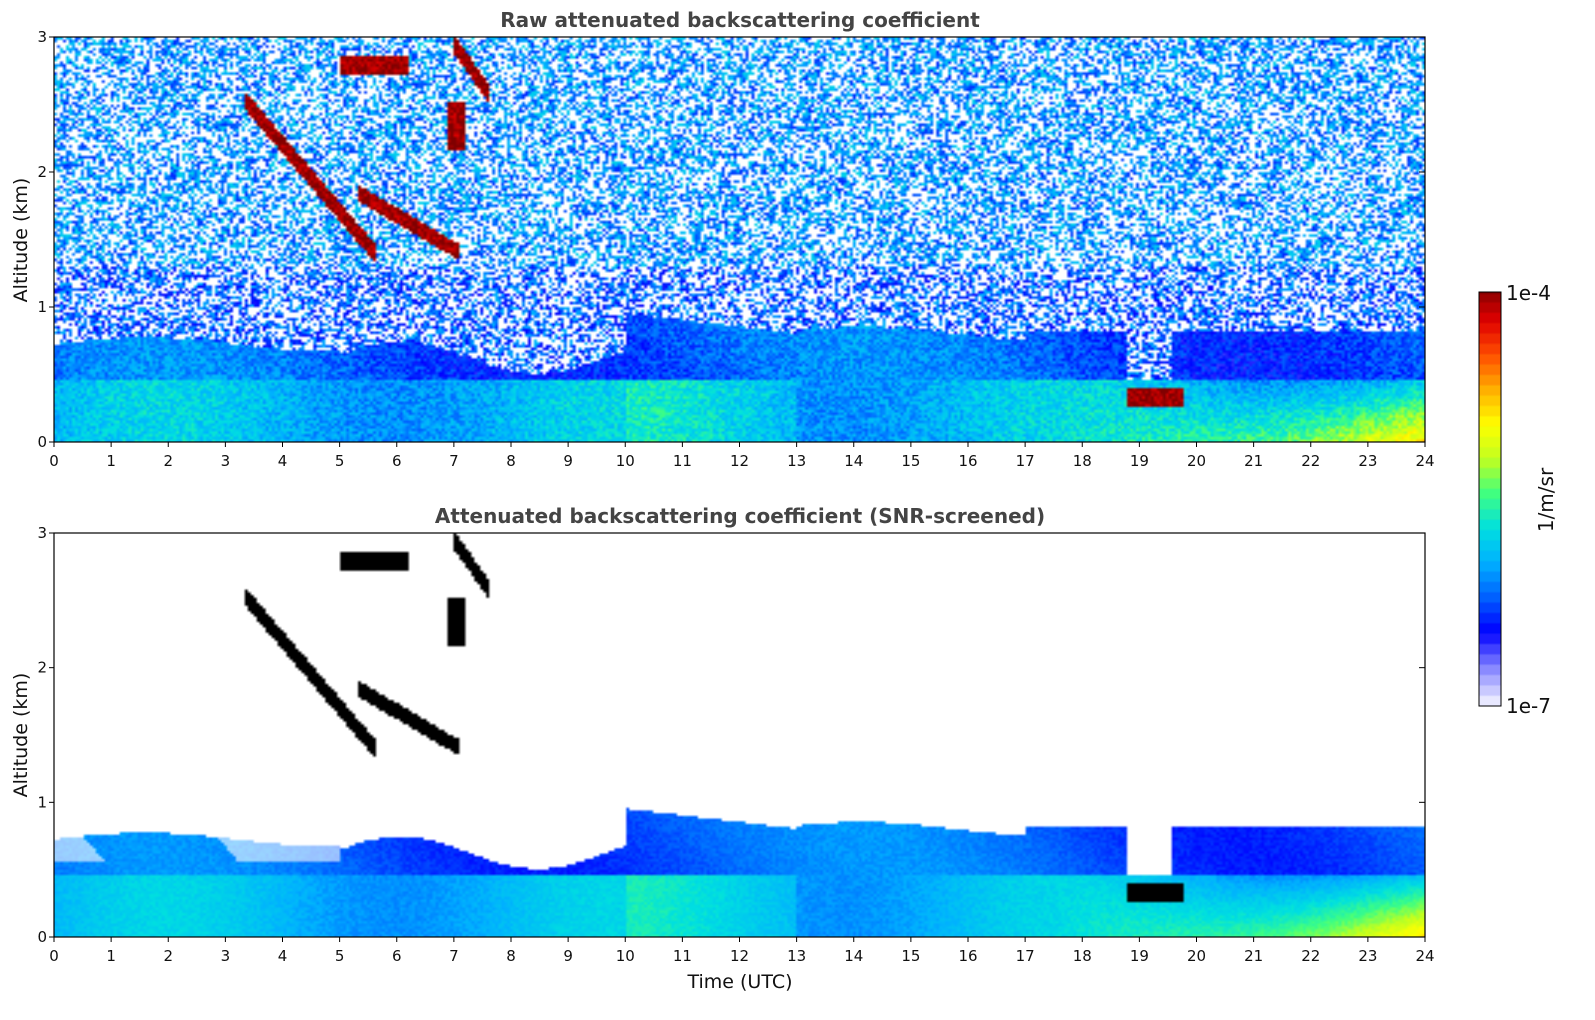 The height and width of the screenshot is (1020, 1595). Describe the element at coordinates (1528, 706) in the screenshot. I see `colorbar-min-label: 1e-7` at that location.